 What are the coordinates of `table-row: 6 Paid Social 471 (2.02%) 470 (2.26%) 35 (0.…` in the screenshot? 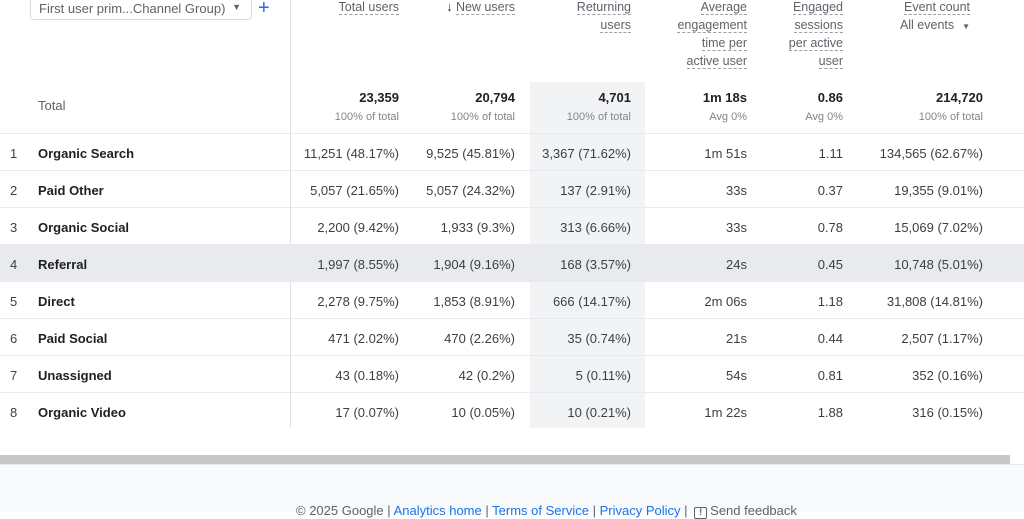 It's located at (512, 336).